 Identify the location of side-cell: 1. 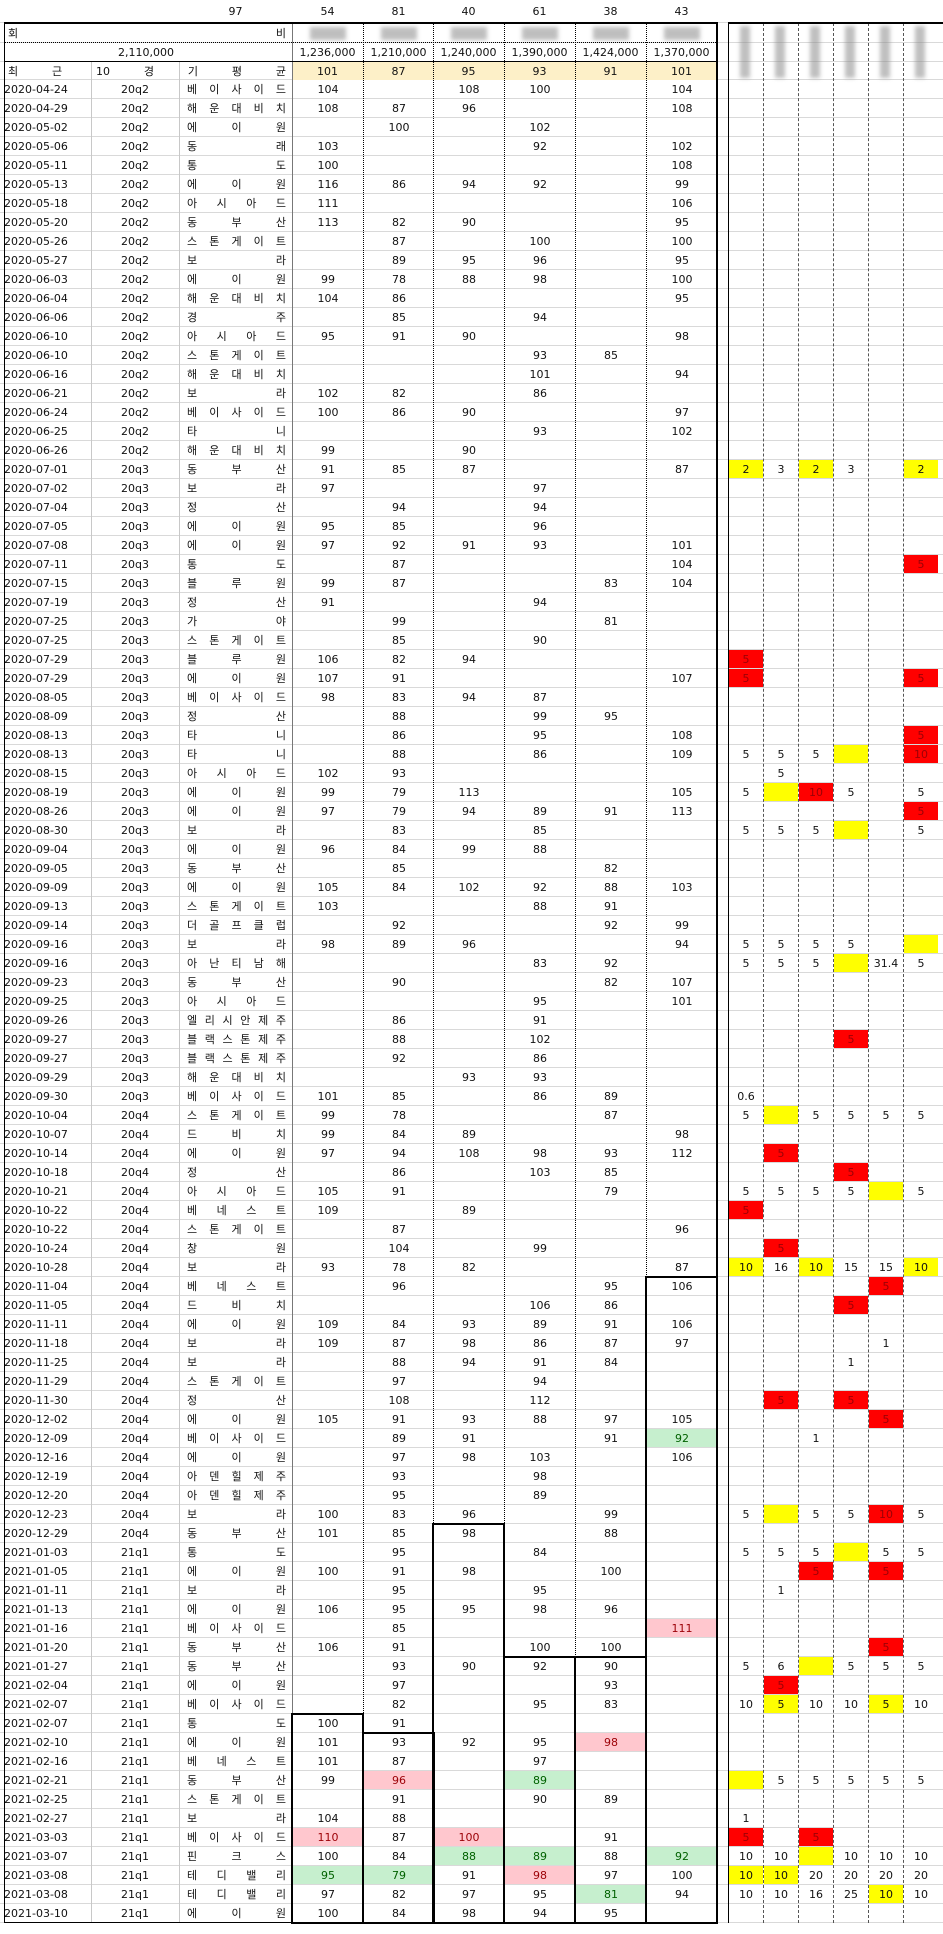
(886, 1343).